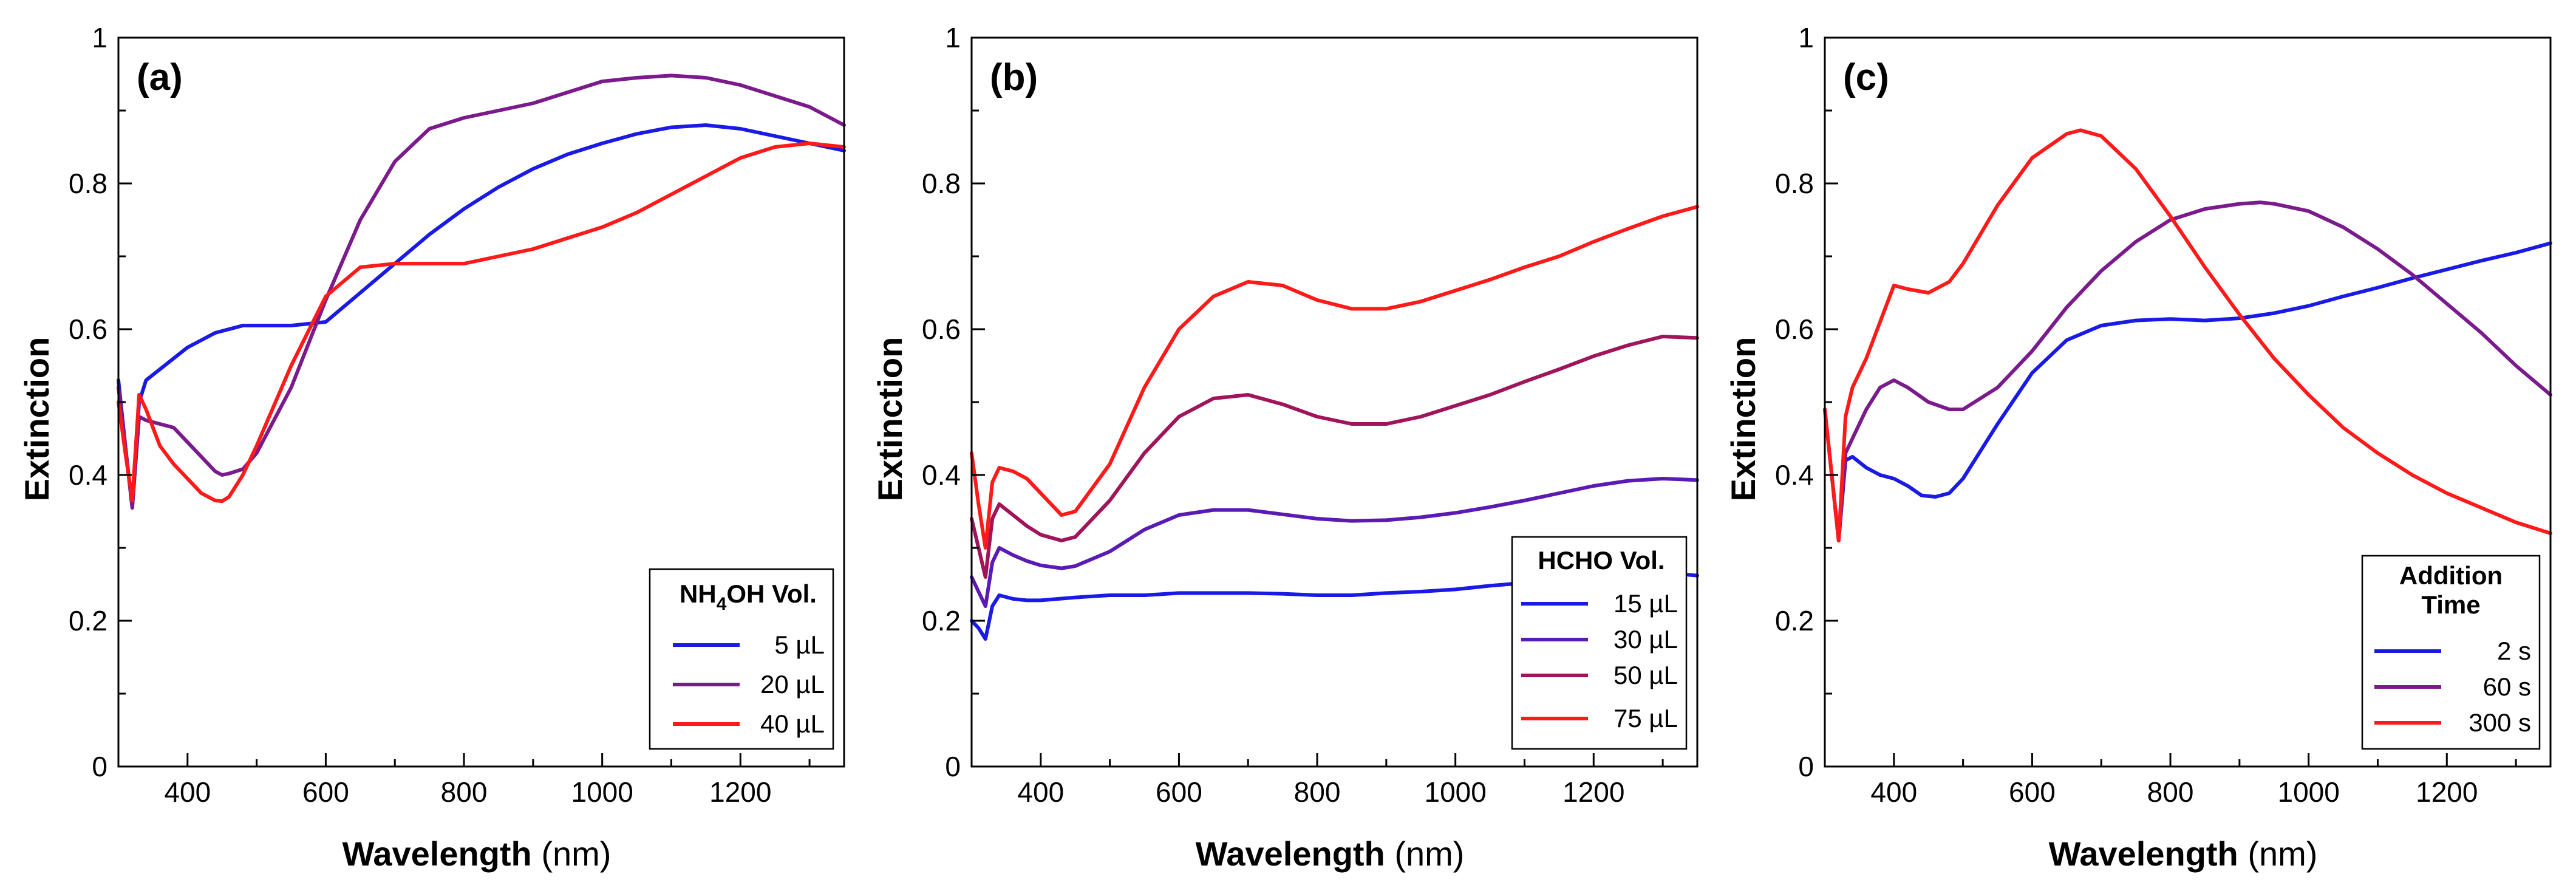 The height and width of the screenshot is (888, 2576). What do you see at coordinates (2514, 651) in the screenshot?
I see `panel-c-legend-label-2s: 2 s` at bounding box center [2514, 651].